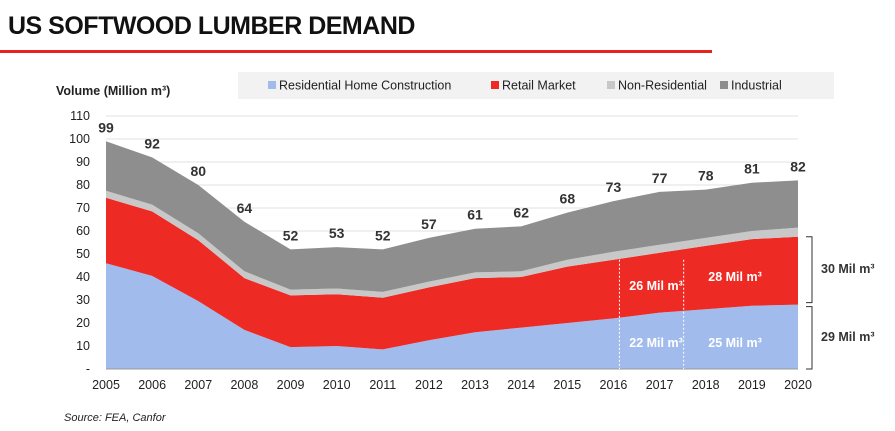 The image size is (895, 431). What do you see at coordinates (152, 385) in the screenshot?
I see `x-tick-label: 2006` at bounding box center [152, 385].